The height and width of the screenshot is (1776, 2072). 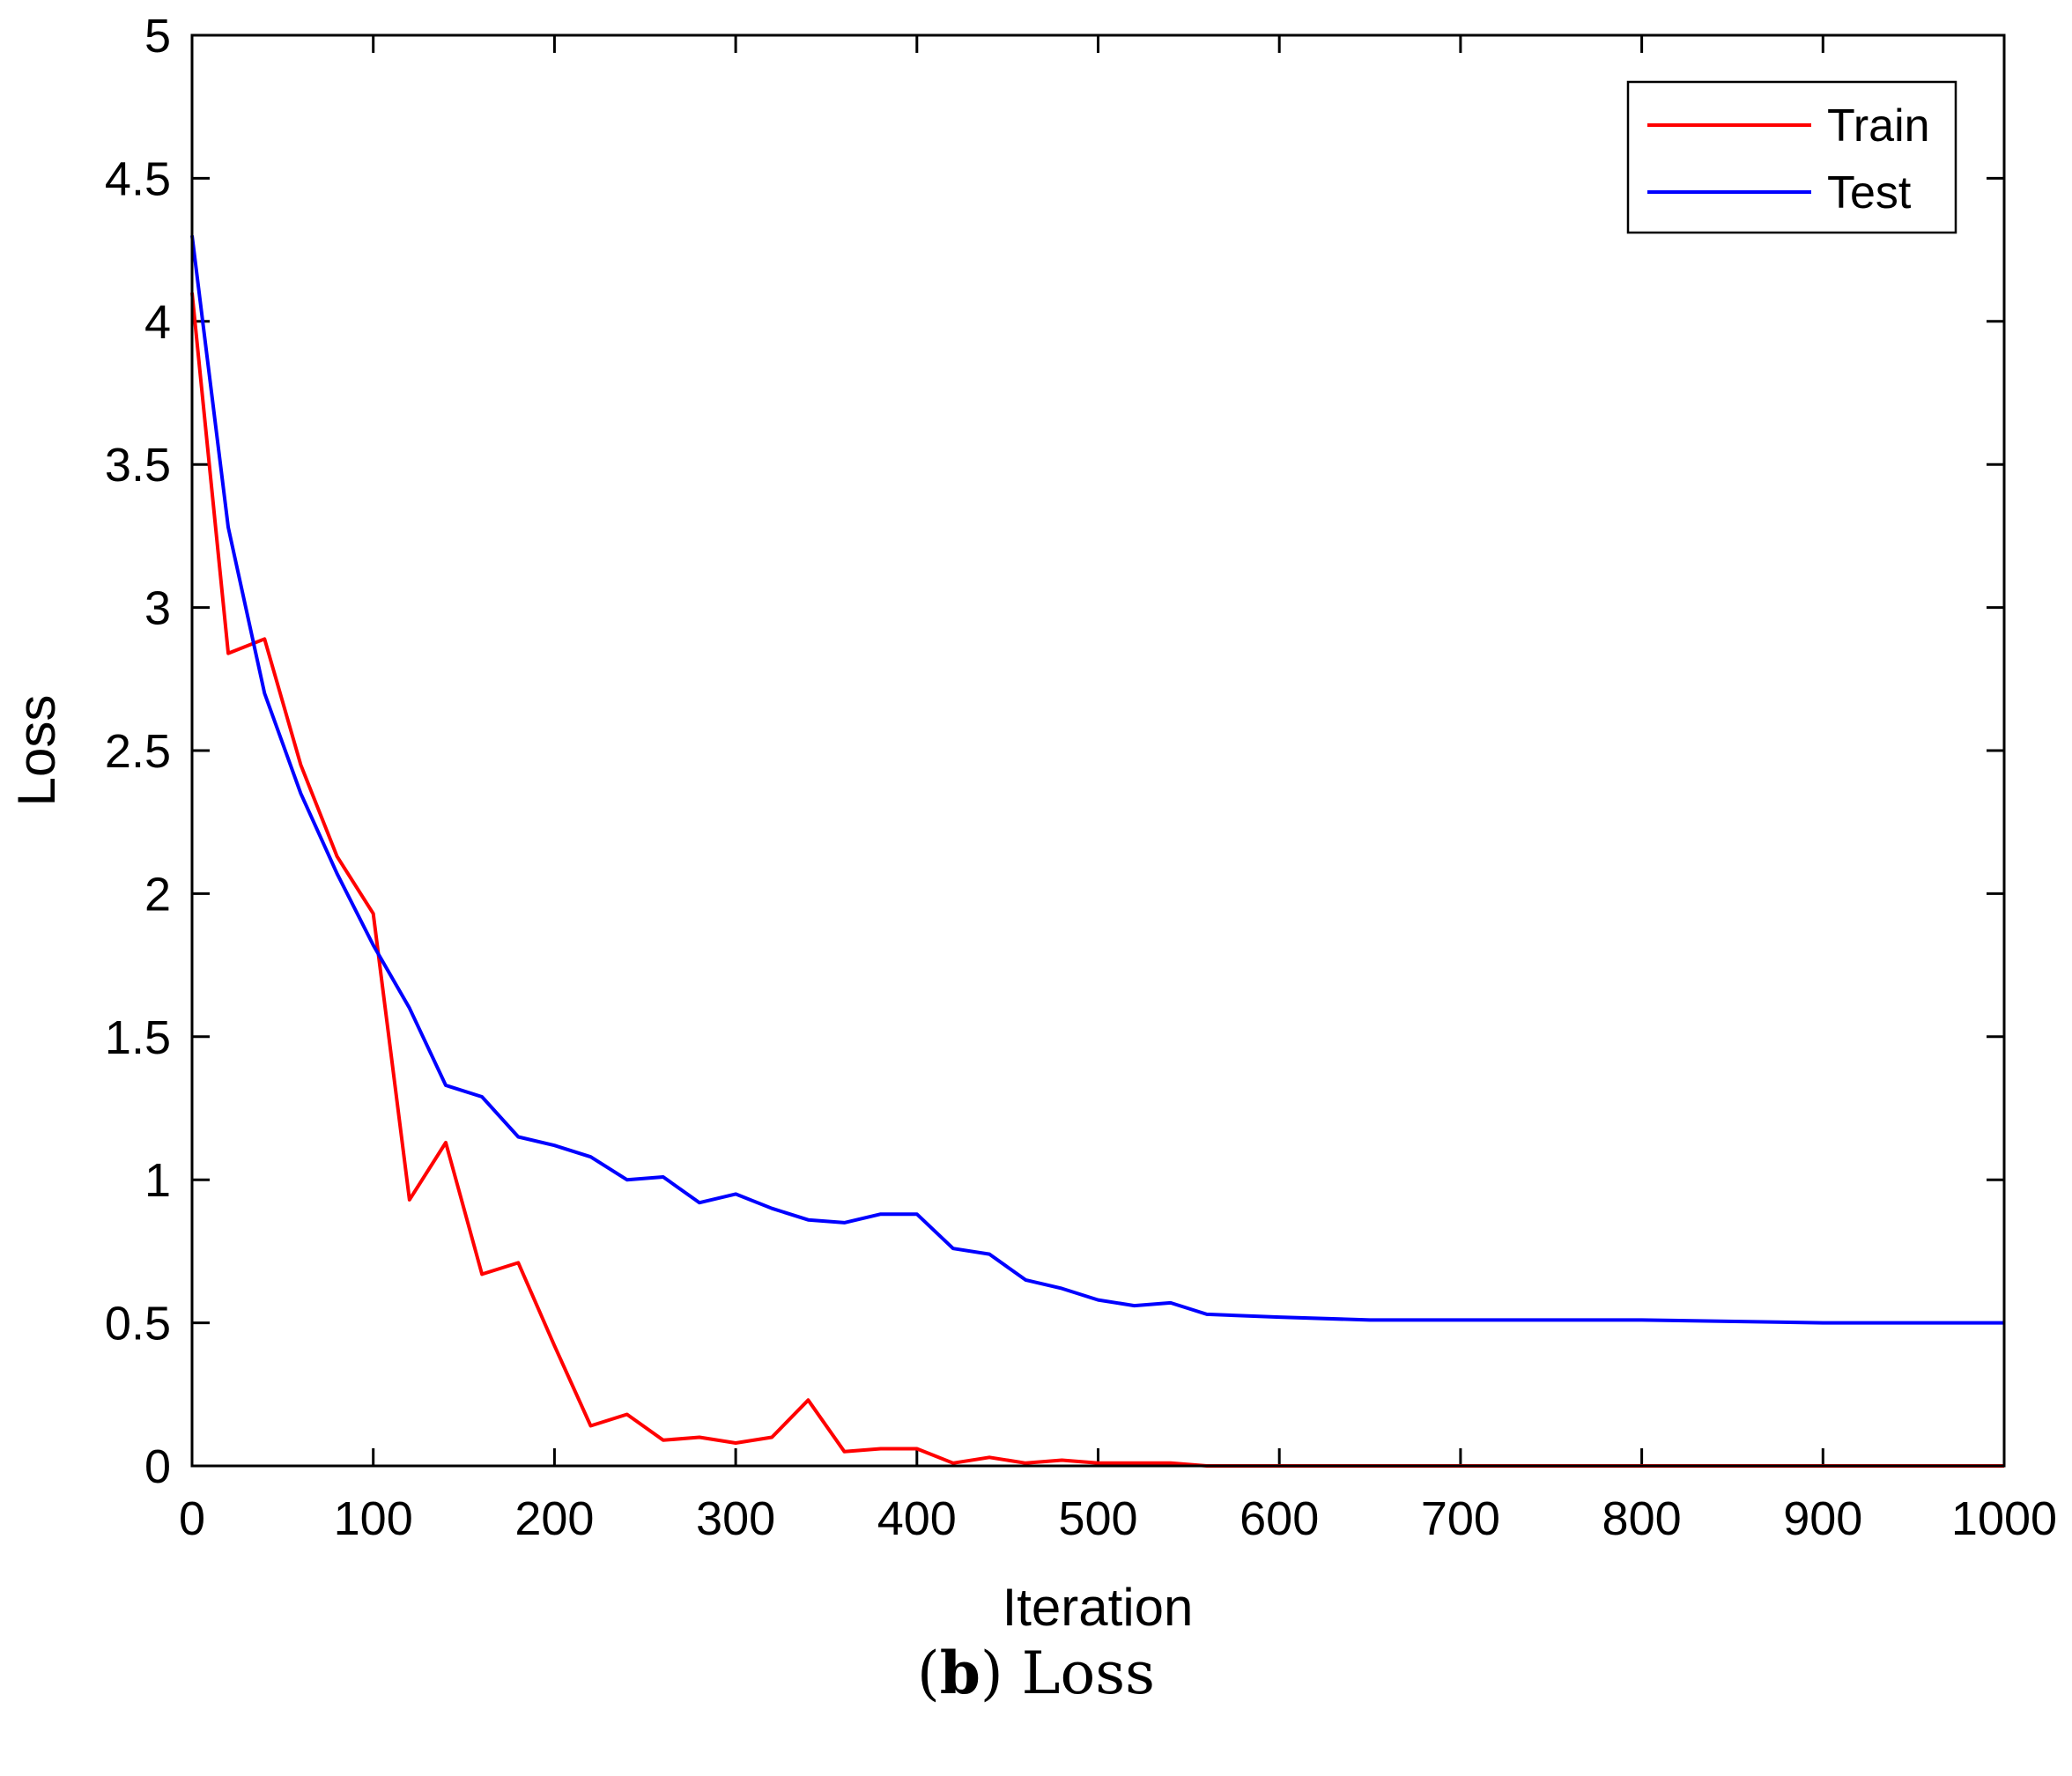 I want to click on caption-label: (b), so click(x=960, y=1673).